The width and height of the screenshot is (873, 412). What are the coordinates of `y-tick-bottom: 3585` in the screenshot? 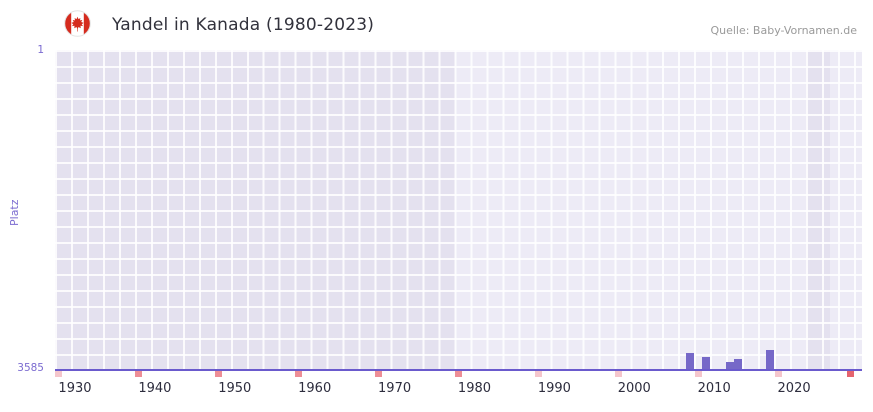 It's located at (30, 368).